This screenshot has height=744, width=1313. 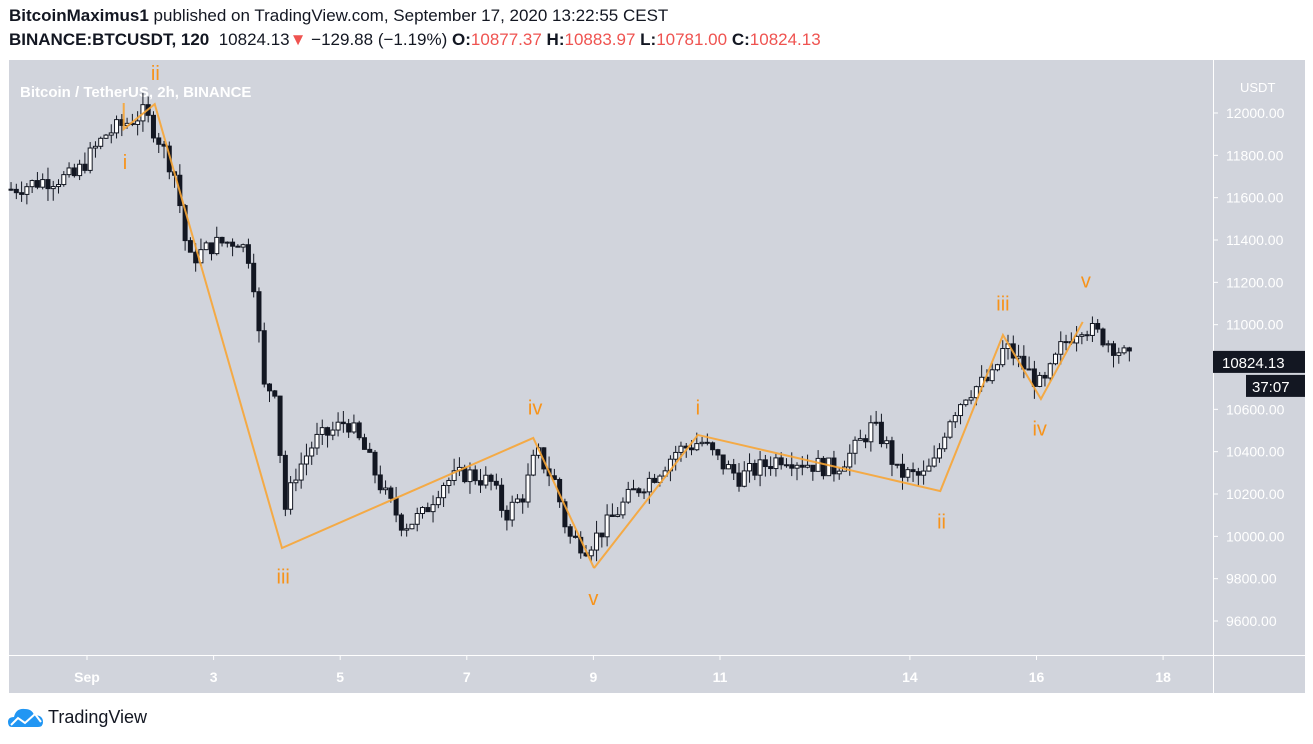 I want to click on last-price-tag, so click(x=1259, y=361).